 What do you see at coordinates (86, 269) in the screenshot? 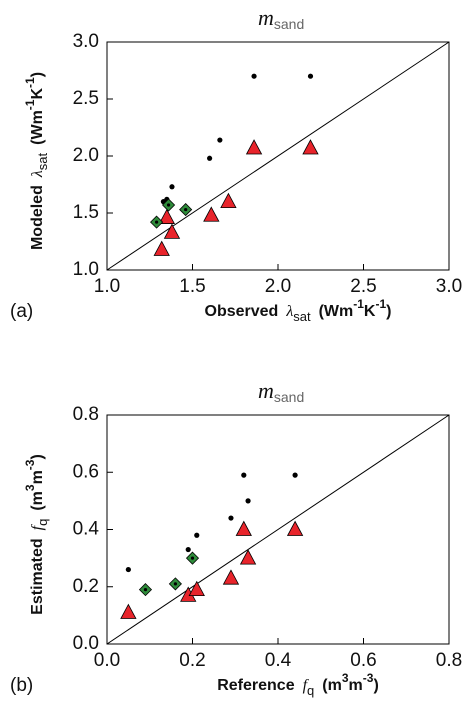
I see `y-tick-label: 1.0` at bounding box center [86, 269].